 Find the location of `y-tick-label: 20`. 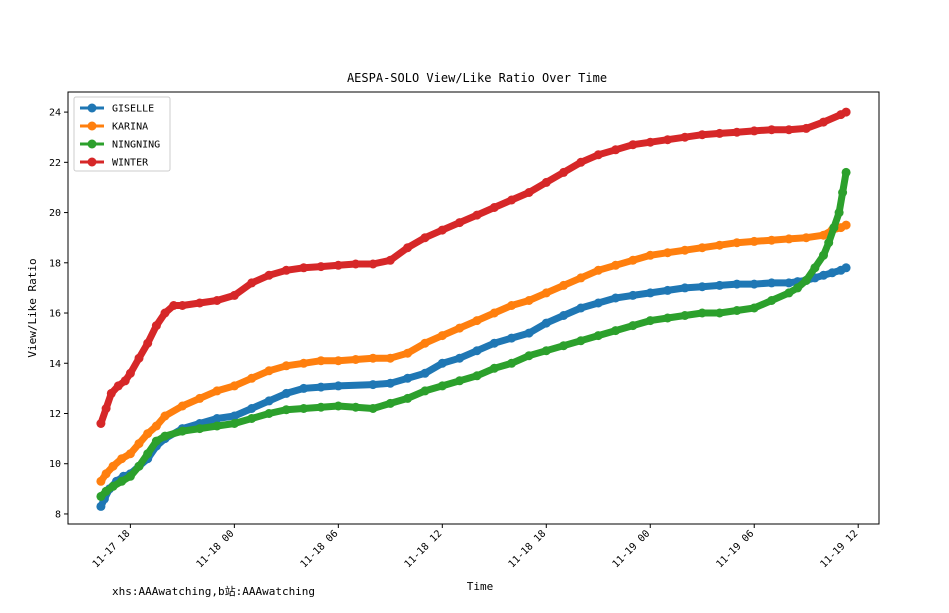

y-tick-label: 20 is located at coordinates (55, 213).